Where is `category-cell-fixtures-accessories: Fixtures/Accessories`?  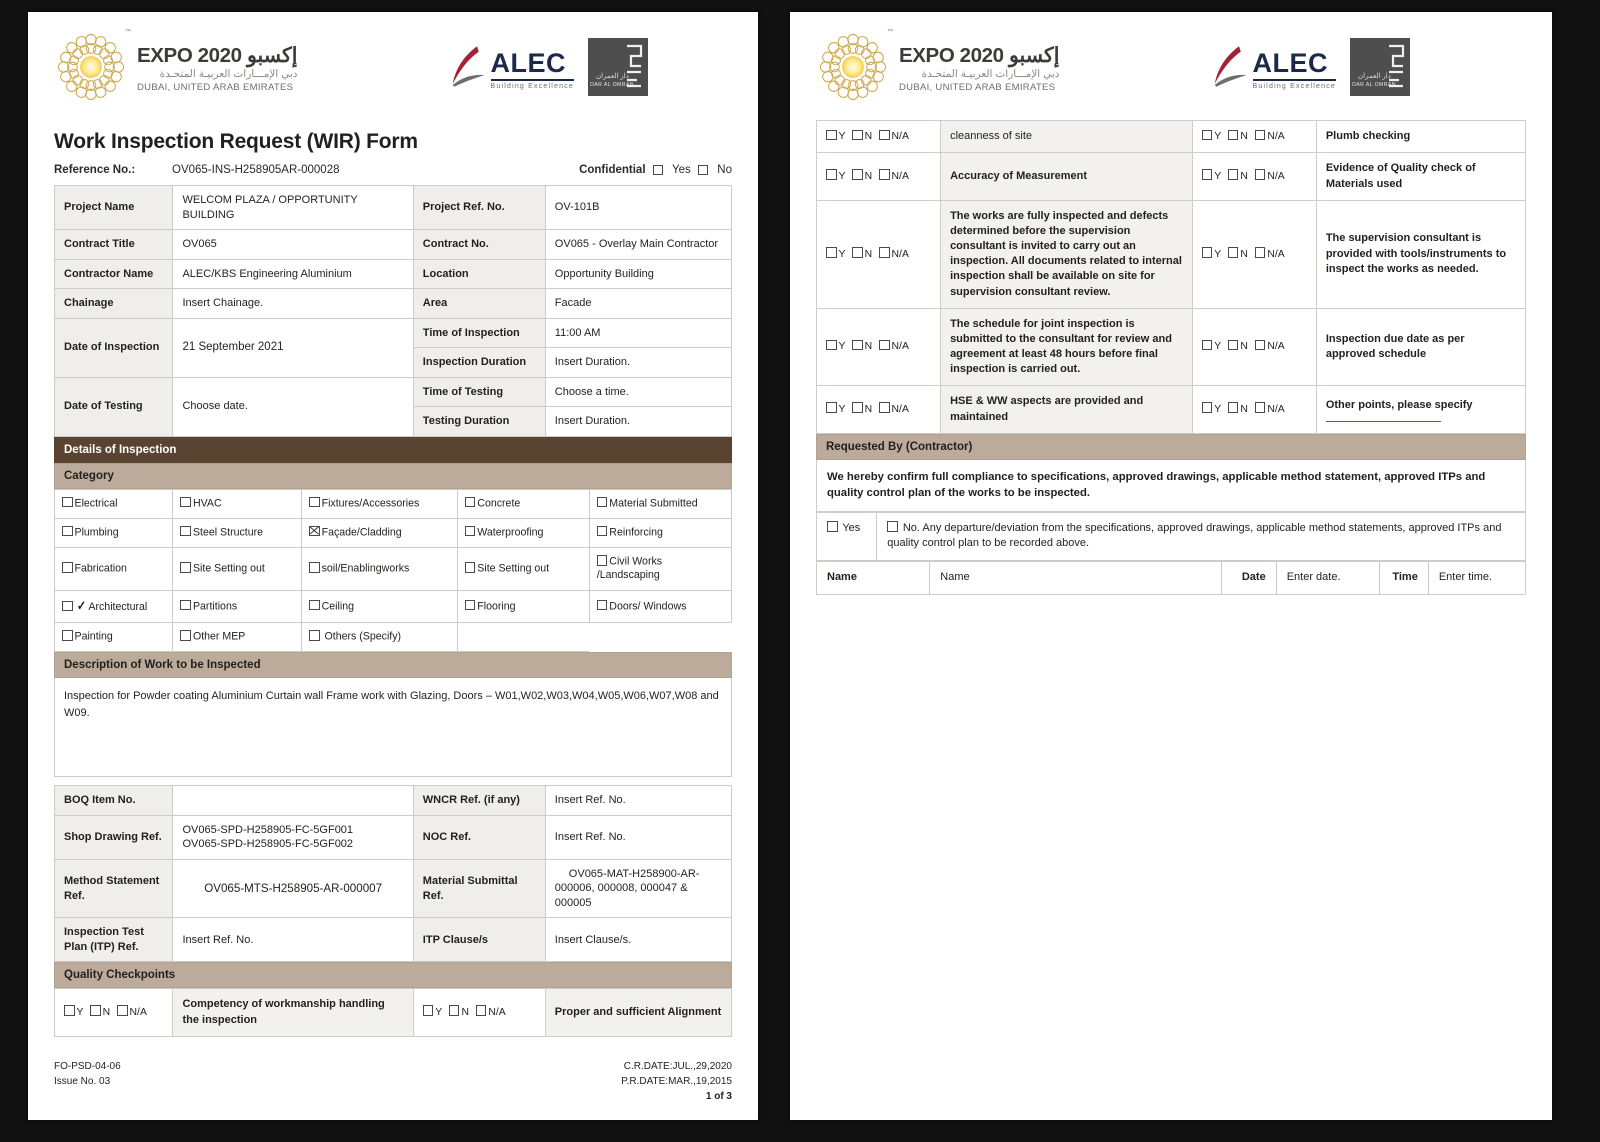 category-cell-fixtures-accessories: Fixtures/Accessories is located at coordinates (379, 503).